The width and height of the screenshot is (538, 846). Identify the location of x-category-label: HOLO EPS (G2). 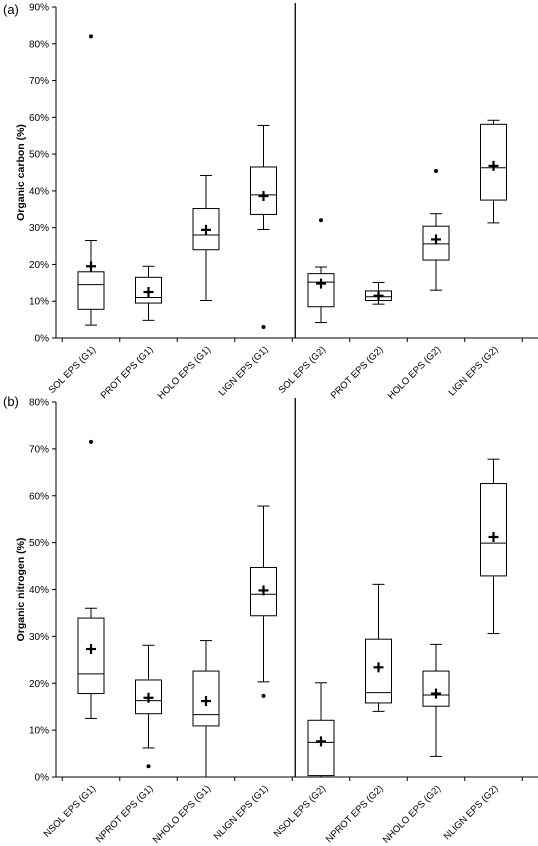
(414, 372).